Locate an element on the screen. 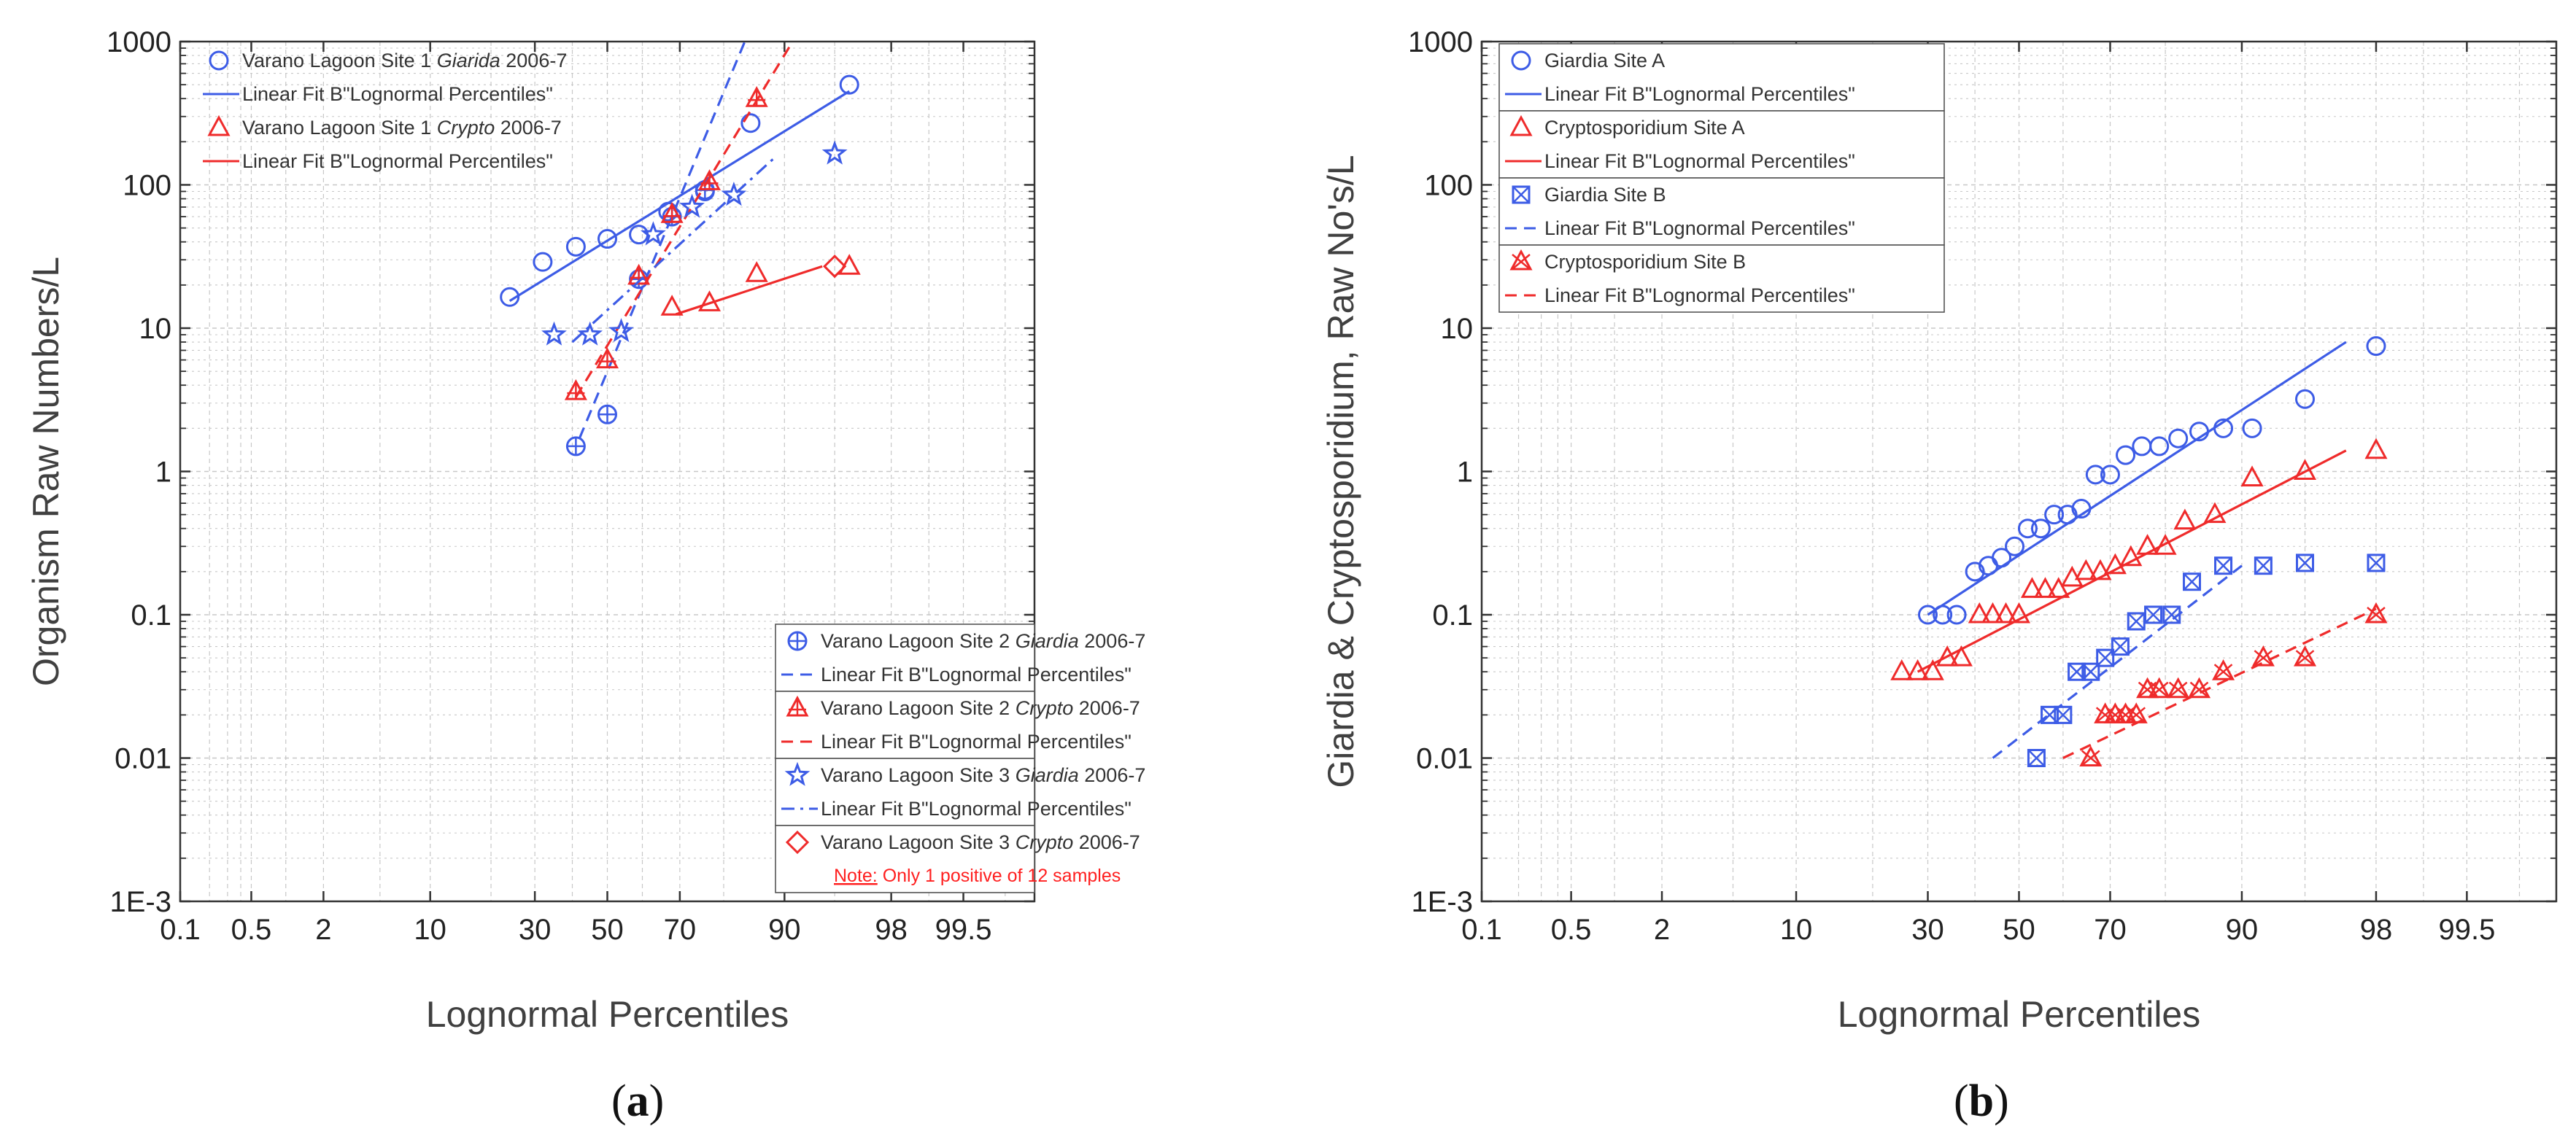 The image size is (2576, 1142). legend-series-name: Varano Lagoon Site 2 Giardia 2006-7 is located at coordinates (983, 641).